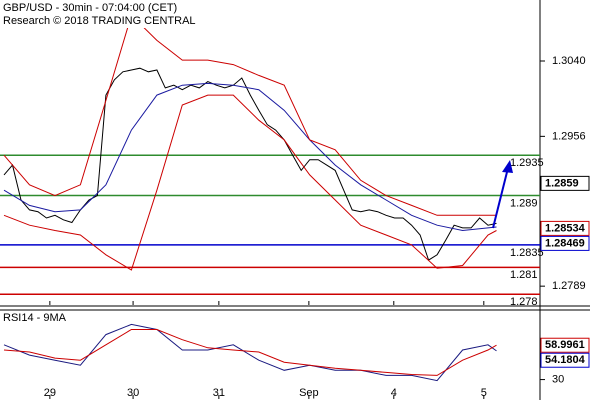 The width and height of the screenshot is (590, 400). Describe the element at coordinates (484, 393) in the screenshot. I see `x-tick-label: 5` at that location.